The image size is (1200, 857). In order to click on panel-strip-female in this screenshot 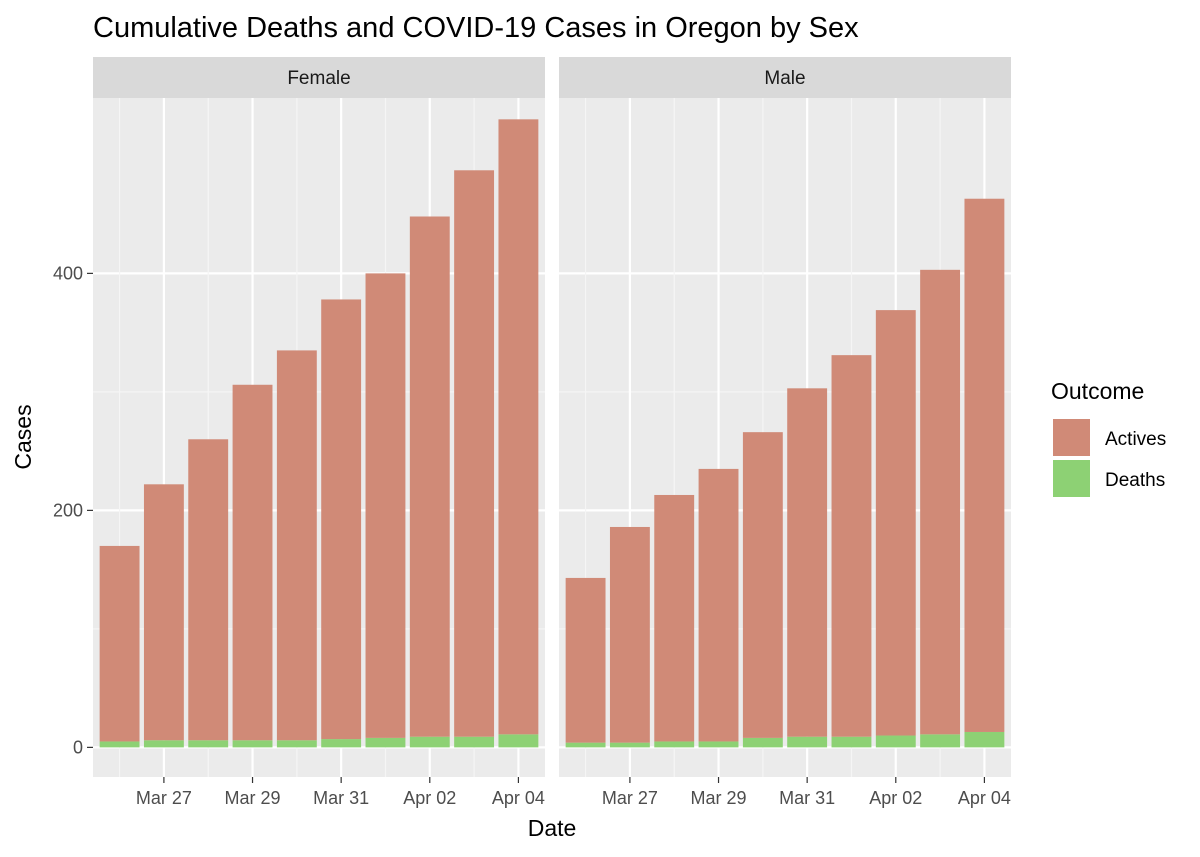, I will do `click(319, 77)`.